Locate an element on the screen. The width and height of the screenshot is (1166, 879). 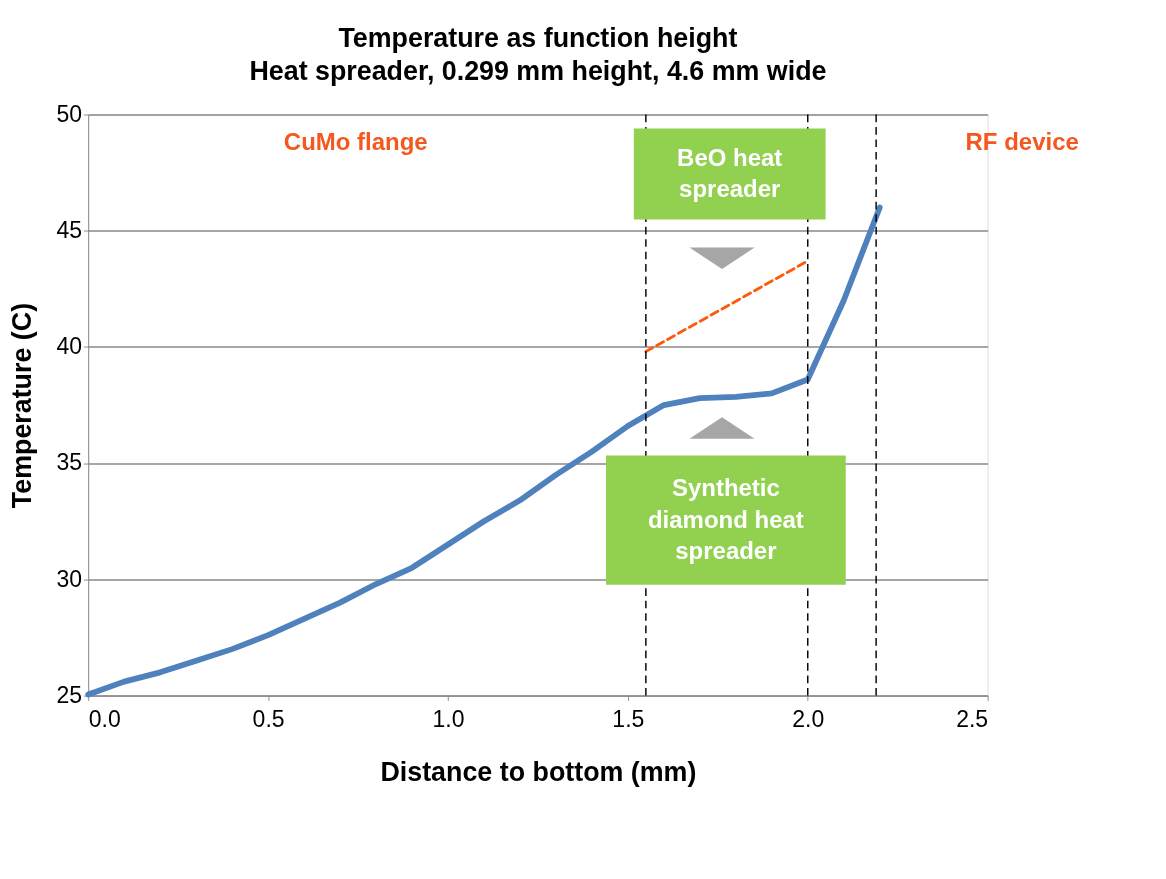
y-tick-label: 35 is located at coordinates (69, 462).